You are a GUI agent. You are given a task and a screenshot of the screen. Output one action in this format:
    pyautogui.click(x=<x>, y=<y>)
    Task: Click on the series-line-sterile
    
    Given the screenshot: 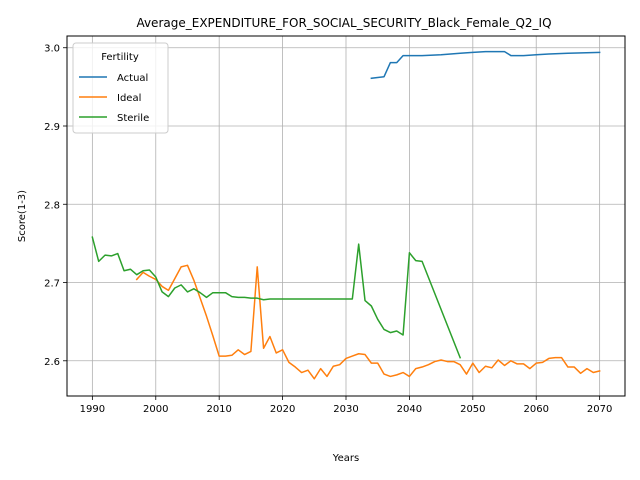 What is the action you would take?
    pyautogui.click(x=276, y=297)
    